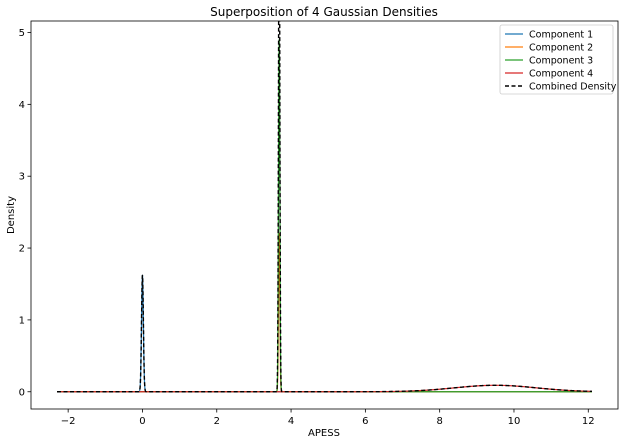  I want to click on y-tick-label: 1, so click(22, 320).